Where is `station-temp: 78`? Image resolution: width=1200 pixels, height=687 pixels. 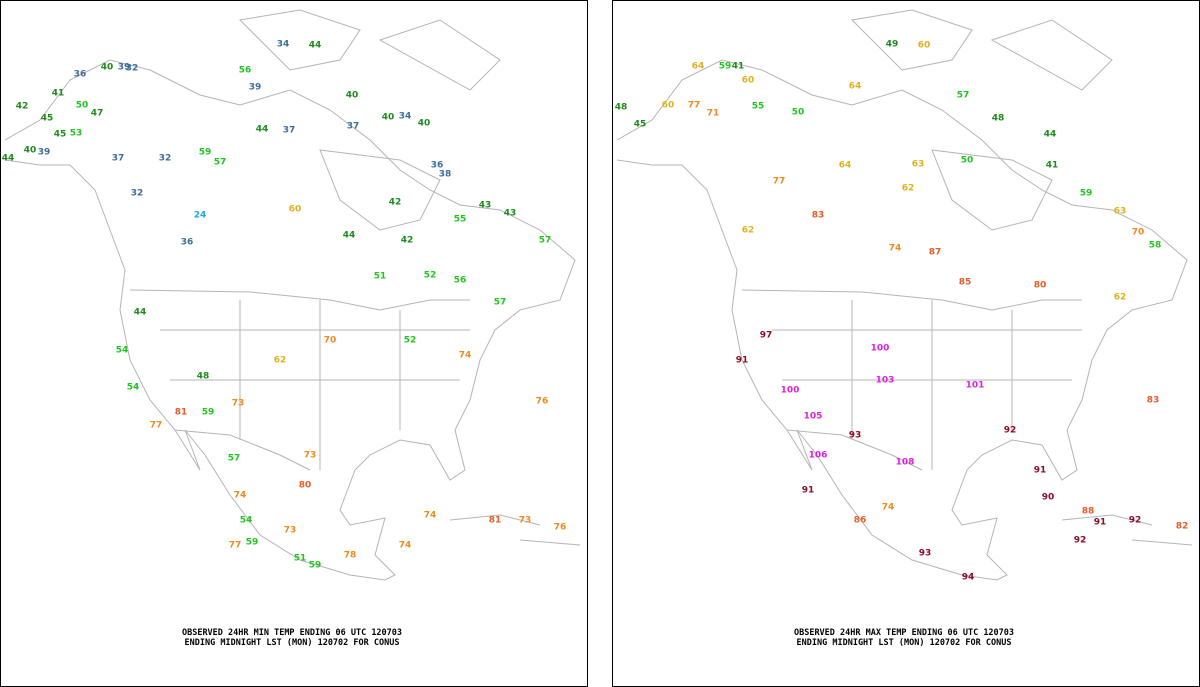 station-temp: 78 is located at coordinates (350, 556).